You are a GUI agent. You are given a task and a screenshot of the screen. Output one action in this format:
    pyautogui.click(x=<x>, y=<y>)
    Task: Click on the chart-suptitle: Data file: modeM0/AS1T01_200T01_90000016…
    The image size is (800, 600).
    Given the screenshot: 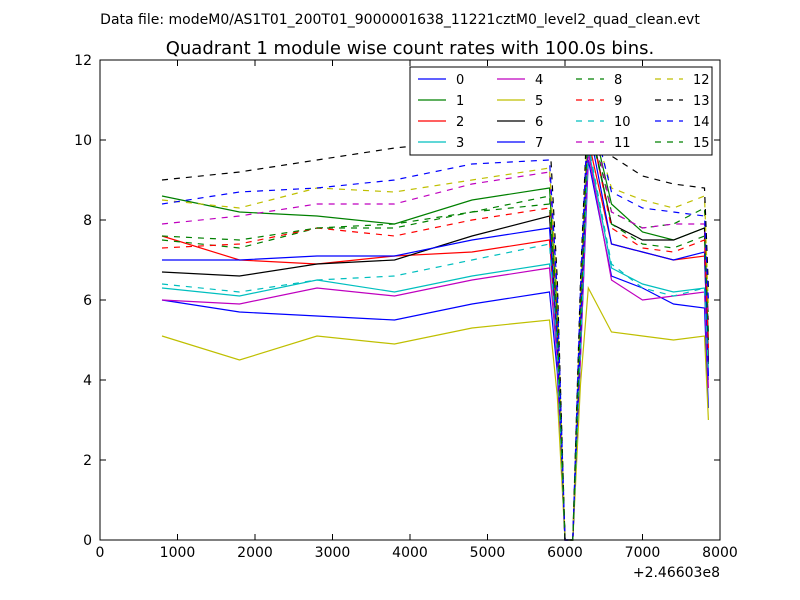 What is the action you would take?
    pyautogui.click(x=400, y=20)
    